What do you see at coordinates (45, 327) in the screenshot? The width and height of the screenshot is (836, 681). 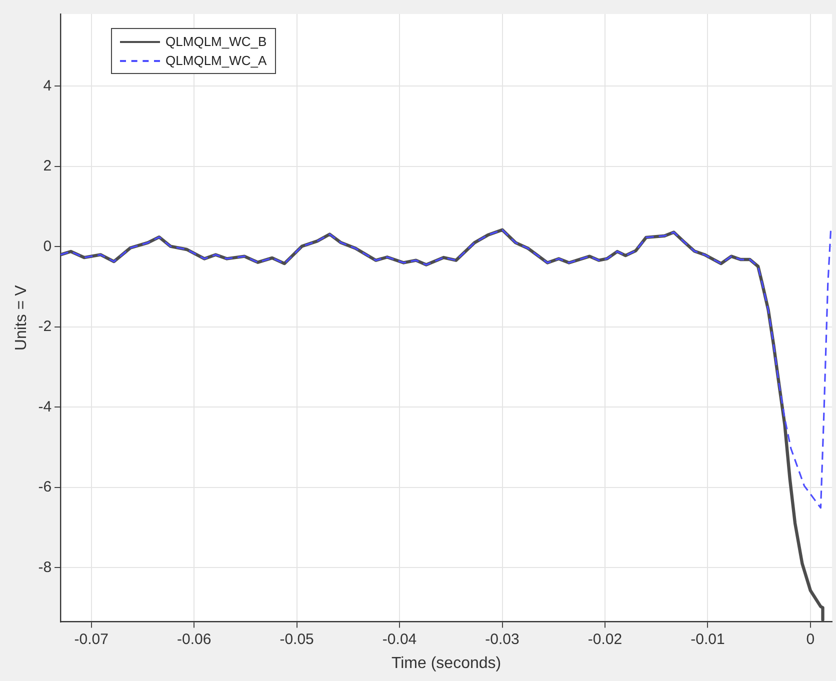 I see `y-tick-label: -2` at bounding box center [45, 327].